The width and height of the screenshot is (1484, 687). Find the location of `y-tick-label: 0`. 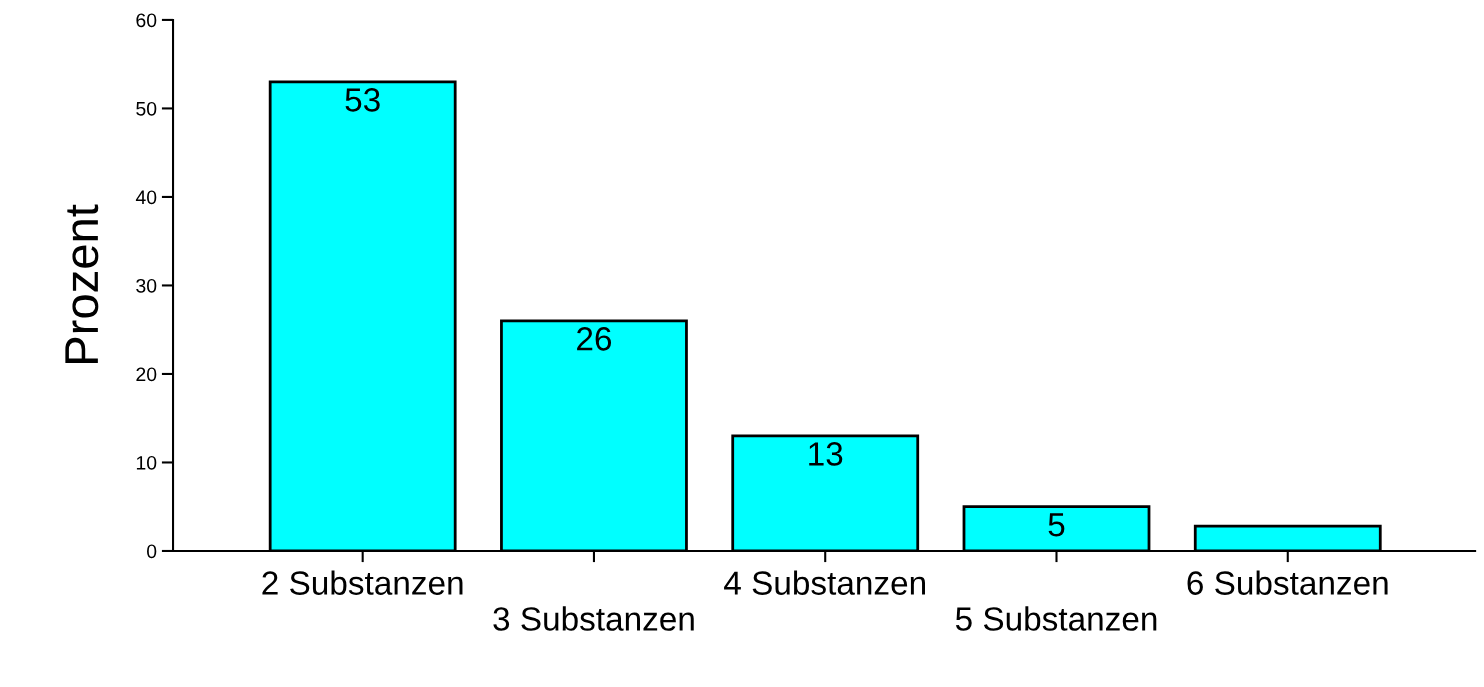

y-tick-label: 0 is located at coordinates (152, 551).